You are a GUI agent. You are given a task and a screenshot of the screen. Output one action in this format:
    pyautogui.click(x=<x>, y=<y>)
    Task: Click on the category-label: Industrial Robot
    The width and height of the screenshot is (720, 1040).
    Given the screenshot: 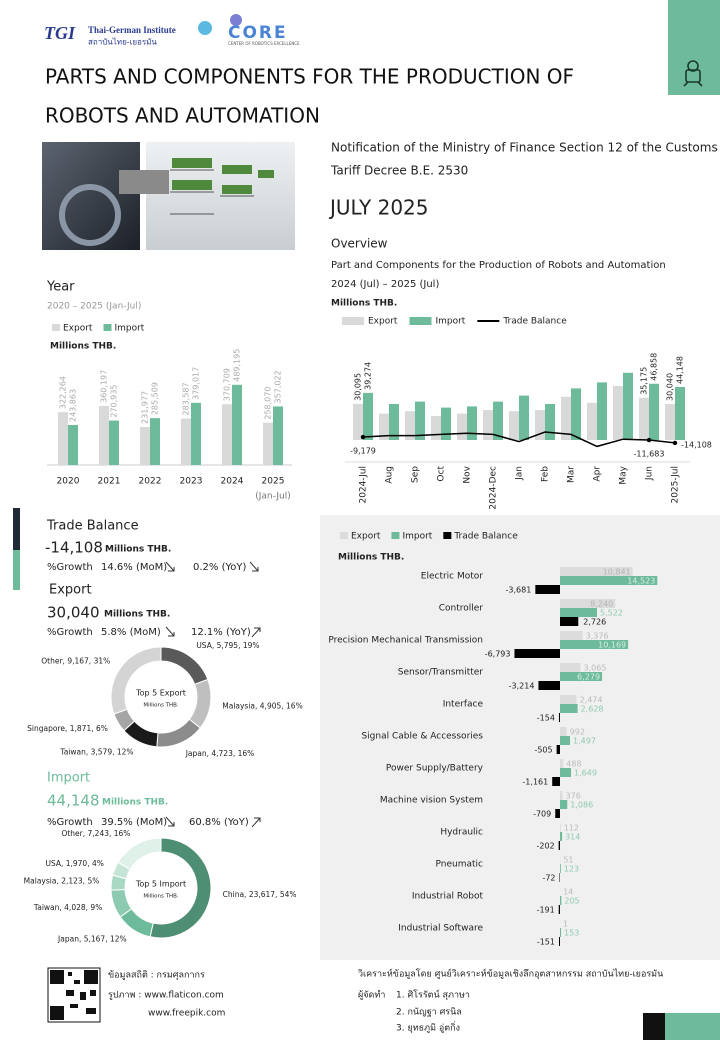 What is the action you would take?
    pyautogui.click(x=448, y=897)
    